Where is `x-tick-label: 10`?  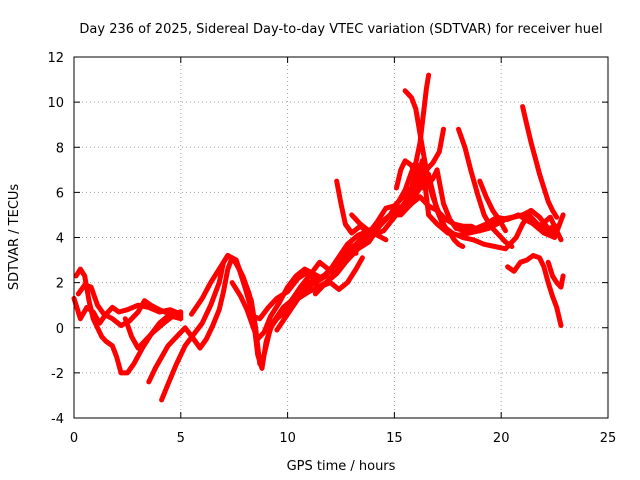
x-tick-label: 10 is located at coordinates (287, 438).